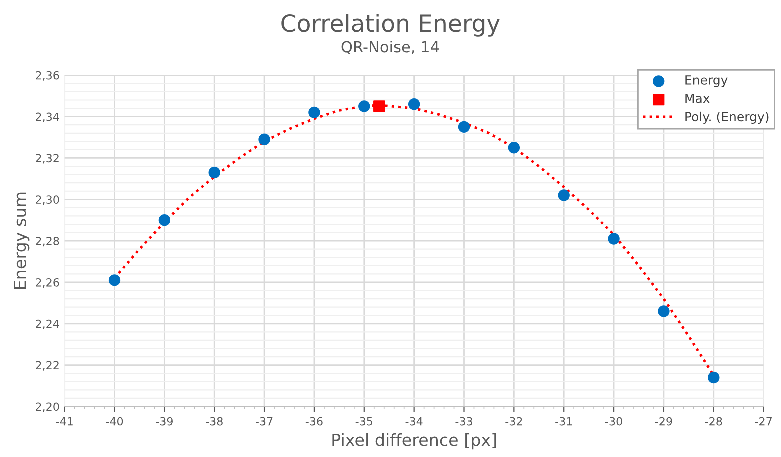 This screenshot has width=781, height=457. I want to click on y-axis-title: Energy sum, so click(22, 240).